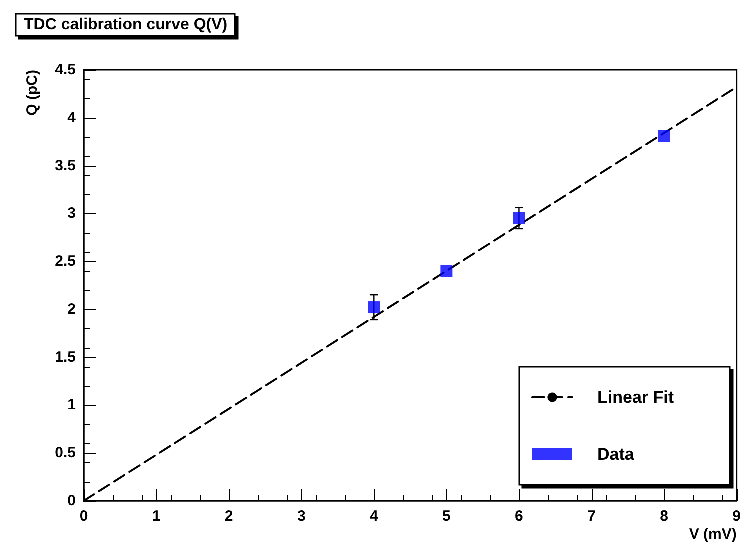  Describe the element at coordinates (65, 453) in the screenshot. I see `y-tick-label: 0.5` at that location.